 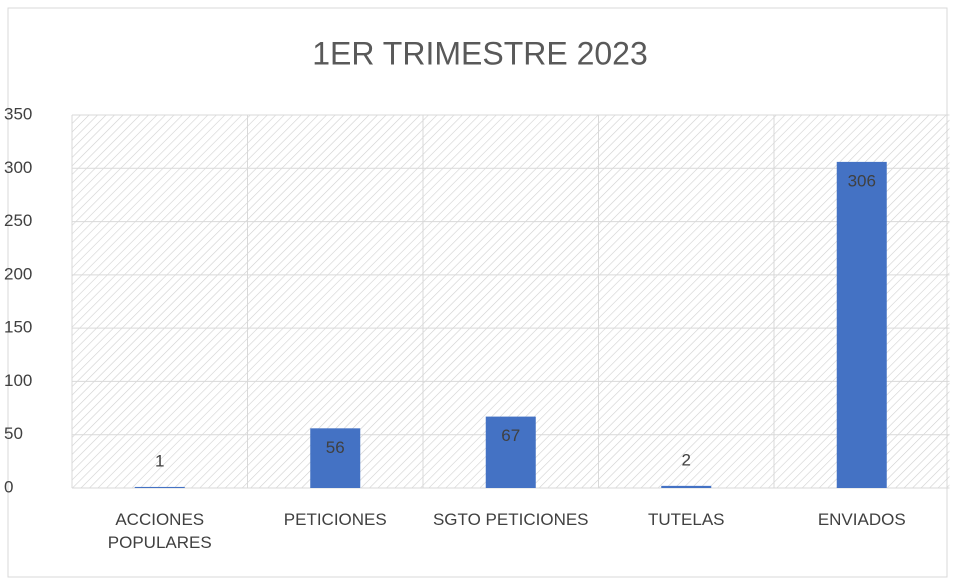 I want to click on data-label: 1, so click(x=159, y=460).